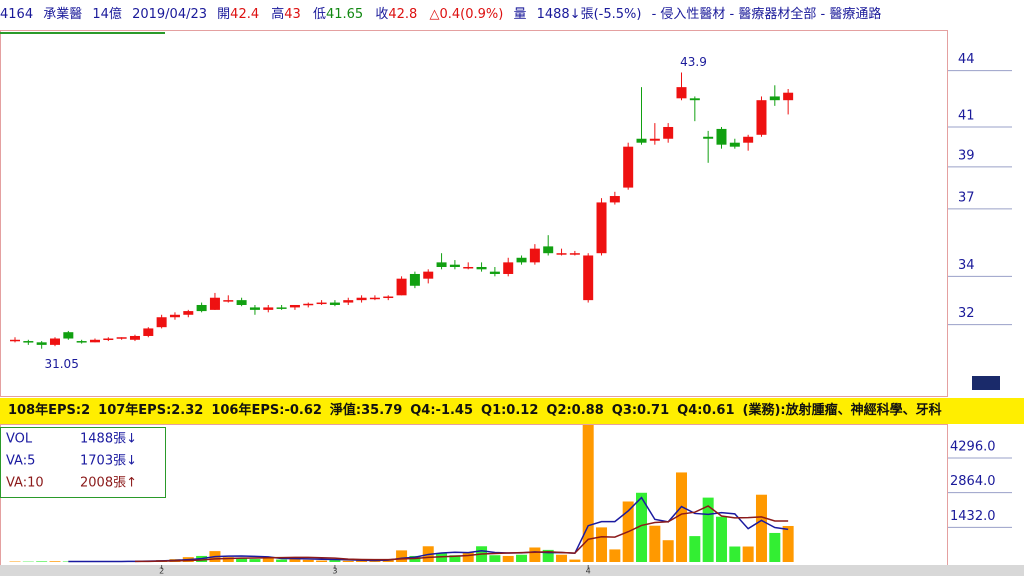  What do you see at coordinates (966, 155) in the screenshot?
I see `y-tick-label: 39` at bounding box center [966, 155].